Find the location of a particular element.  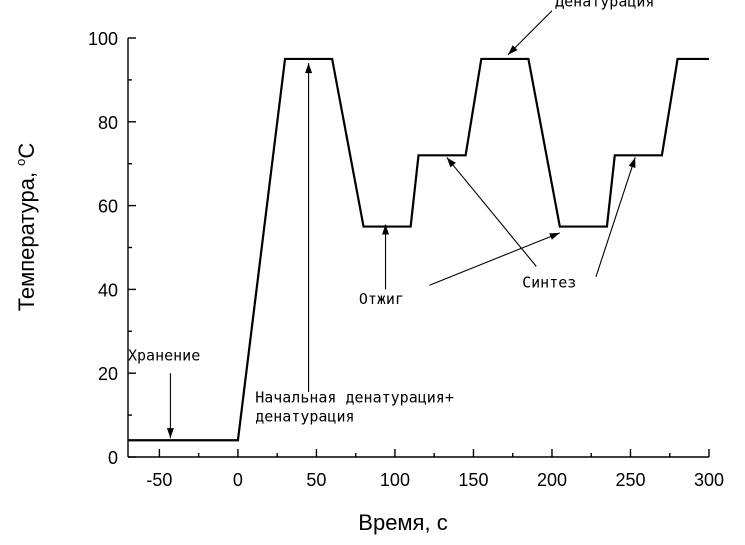

x-tick-label: 200 is located at coordinates (552, 480).